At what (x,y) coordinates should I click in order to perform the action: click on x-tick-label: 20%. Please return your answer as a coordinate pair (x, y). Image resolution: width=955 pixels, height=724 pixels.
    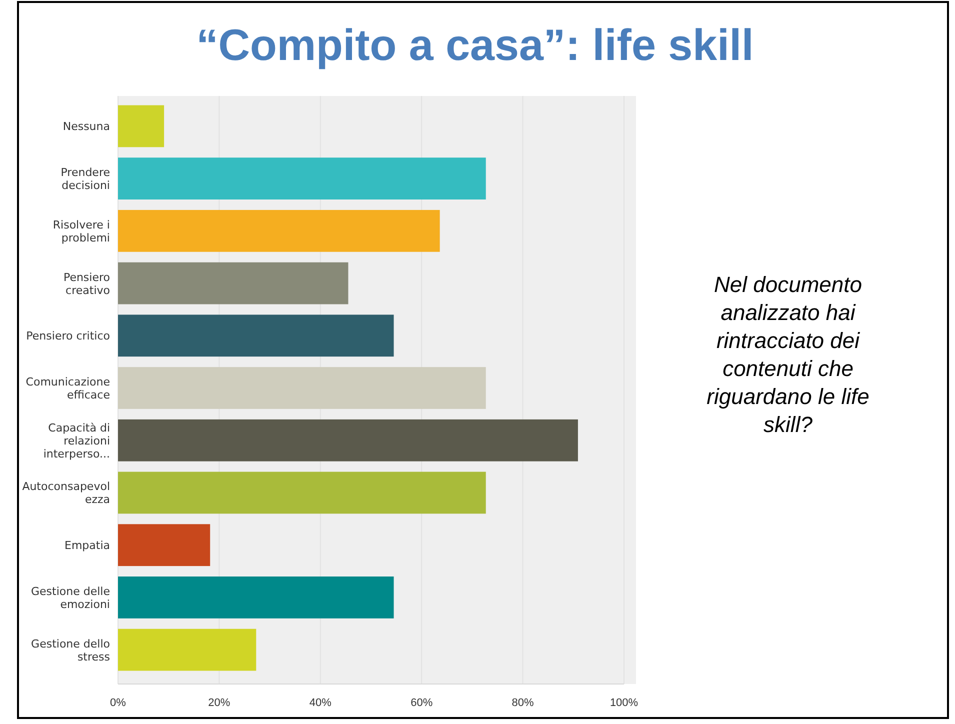
    Looking at the image, I should click on (219, 702).